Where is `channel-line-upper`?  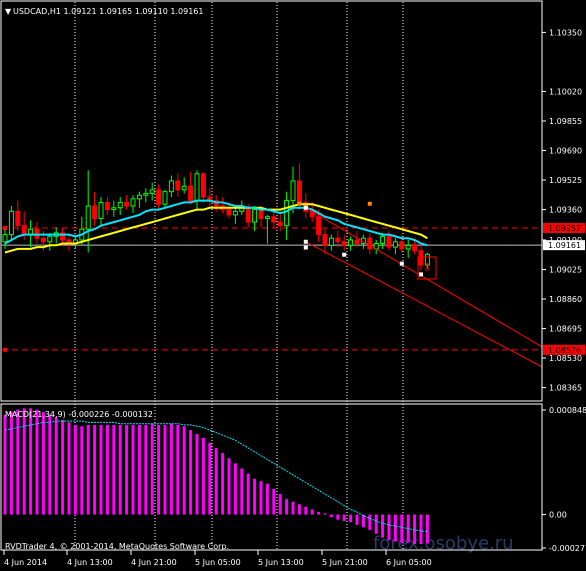
channel-line-upper is located at coordinates (424, 277).